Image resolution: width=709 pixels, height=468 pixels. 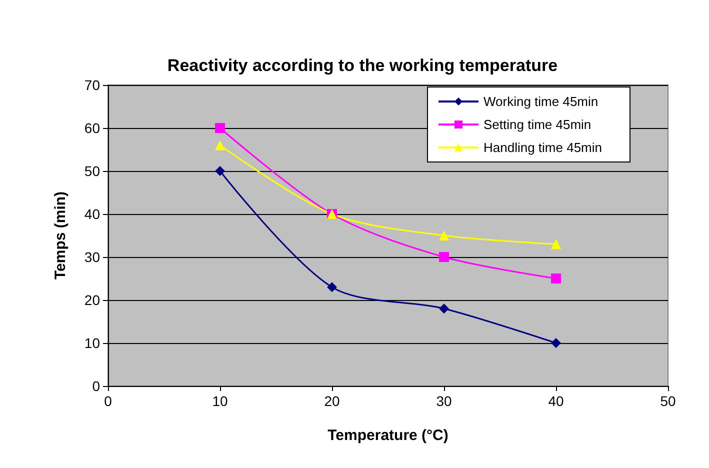 What do you see at coordinates (332, 401) in the screenshot?
I see `x-tick-label: 20` at bounding box center [332, 401].